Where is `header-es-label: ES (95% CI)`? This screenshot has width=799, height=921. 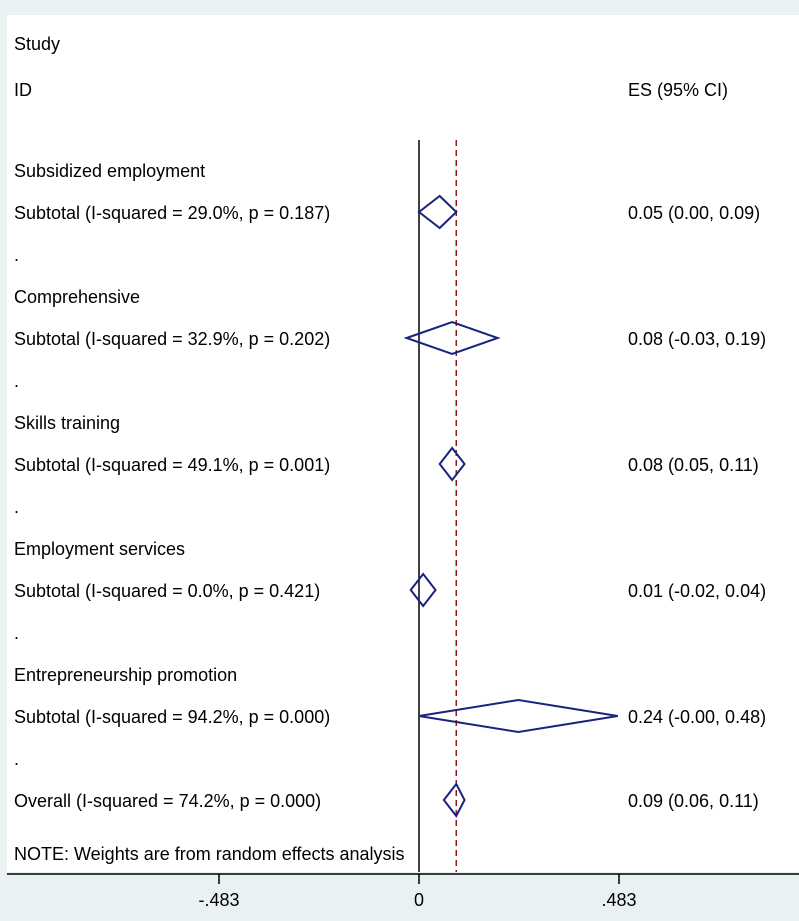
header-es-label: ES (95% CI) is located at coordinates (678, 90).